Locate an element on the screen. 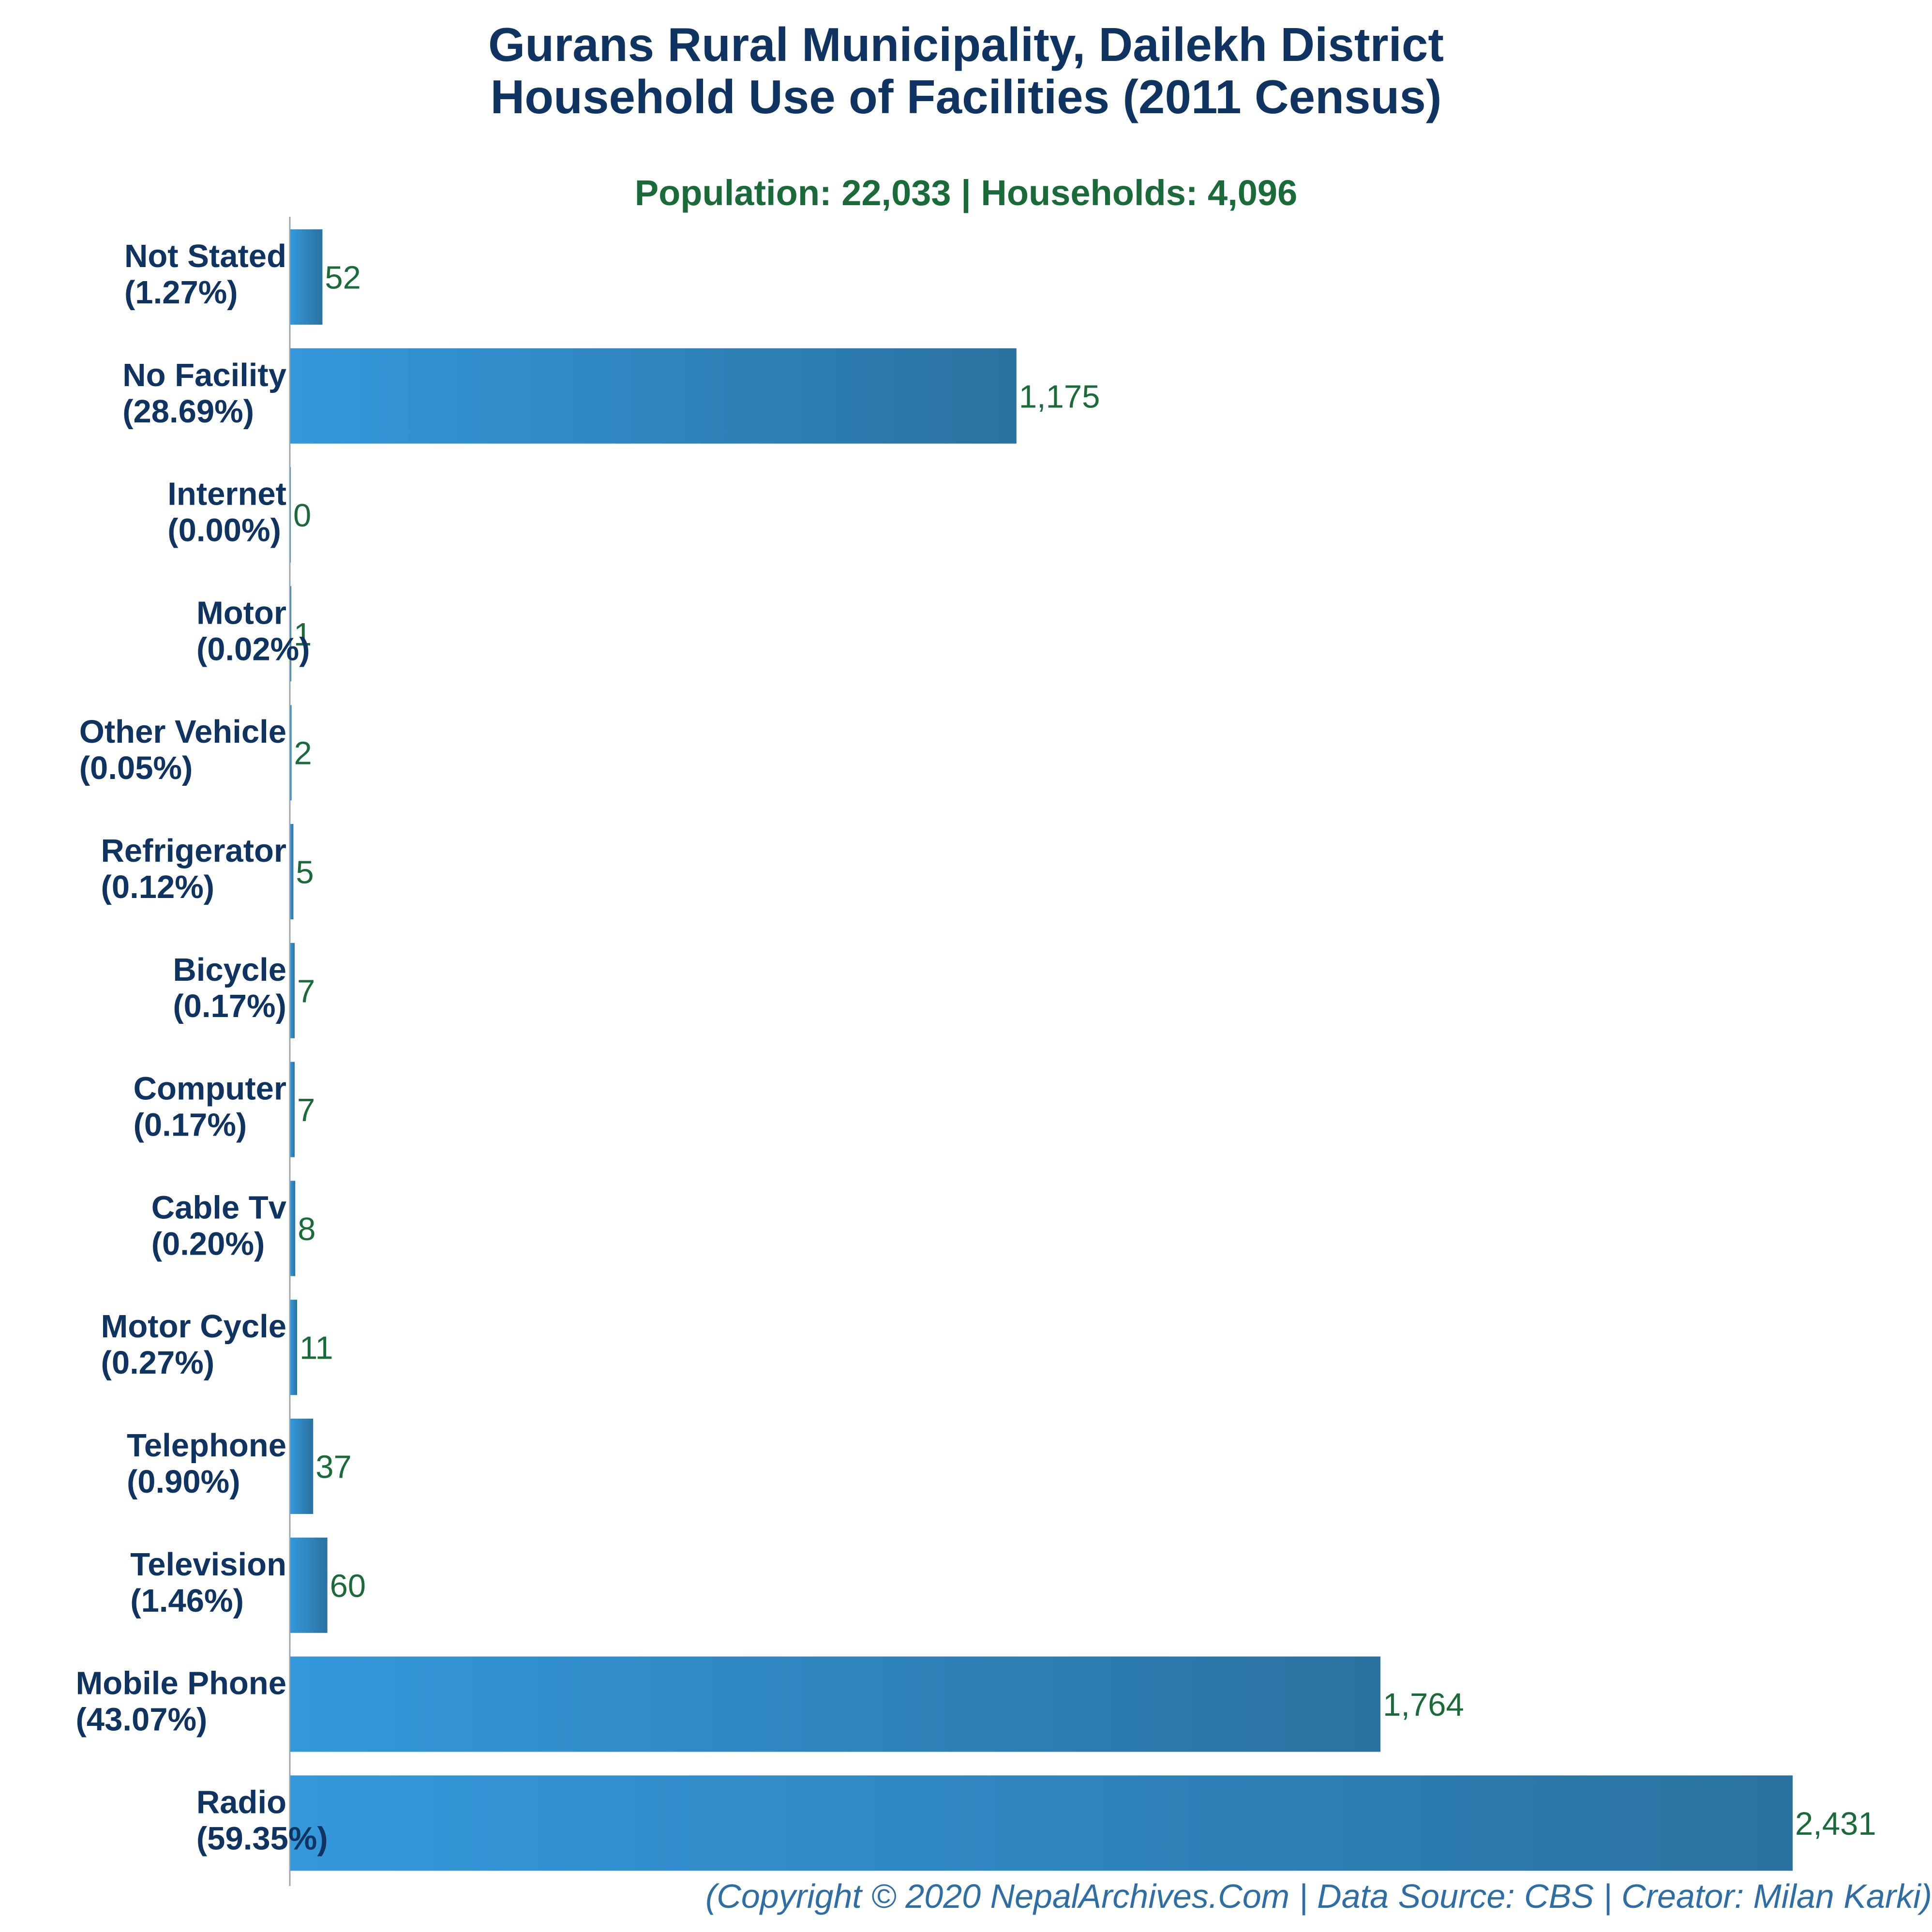 Image resolution: width=1932 pixels, height=1932 pixels. category-label-radio: Radio is located at coordinates (241, 1802).